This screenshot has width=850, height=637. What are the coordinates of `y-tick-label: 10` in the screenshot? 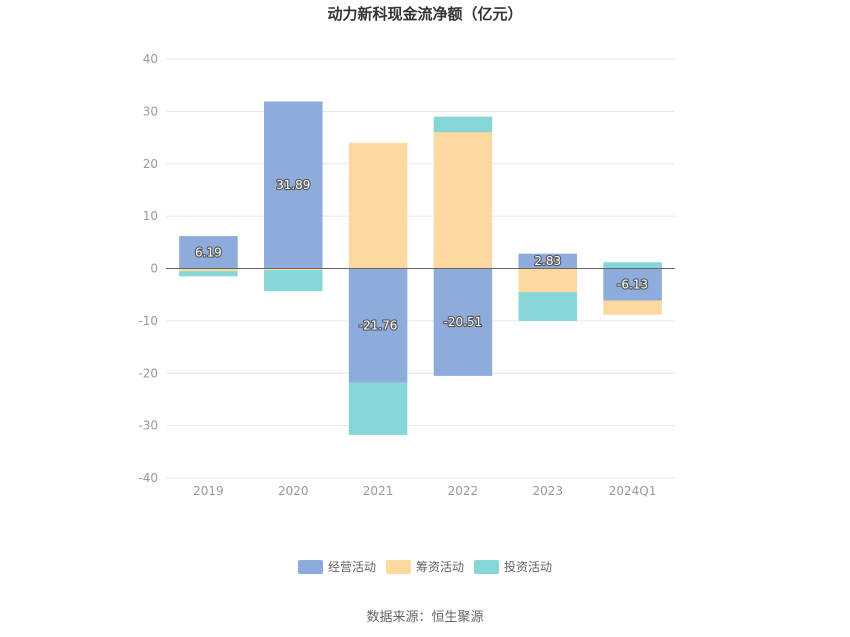 It's located at (150, 216).